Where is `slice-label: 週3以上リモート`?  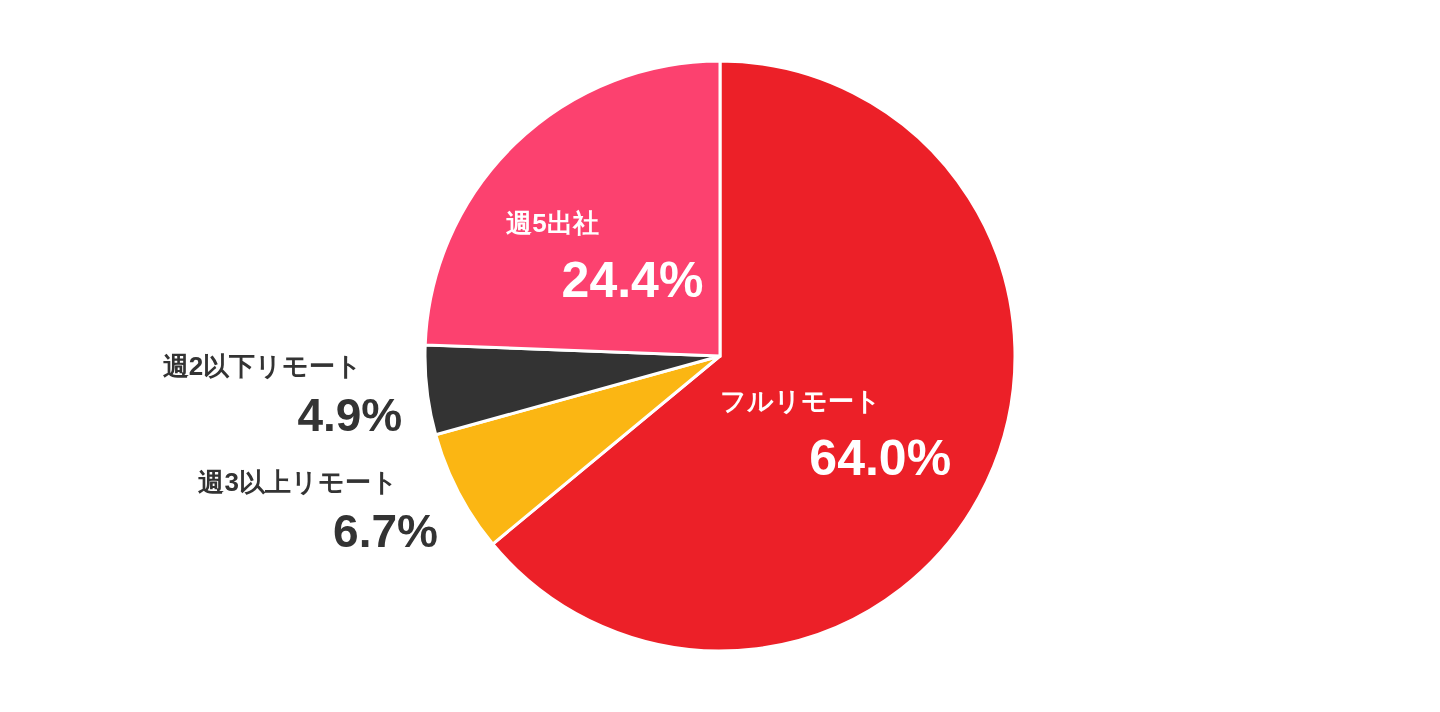
slice-label: 週3以上リモート is located at coordinates (298, 481).